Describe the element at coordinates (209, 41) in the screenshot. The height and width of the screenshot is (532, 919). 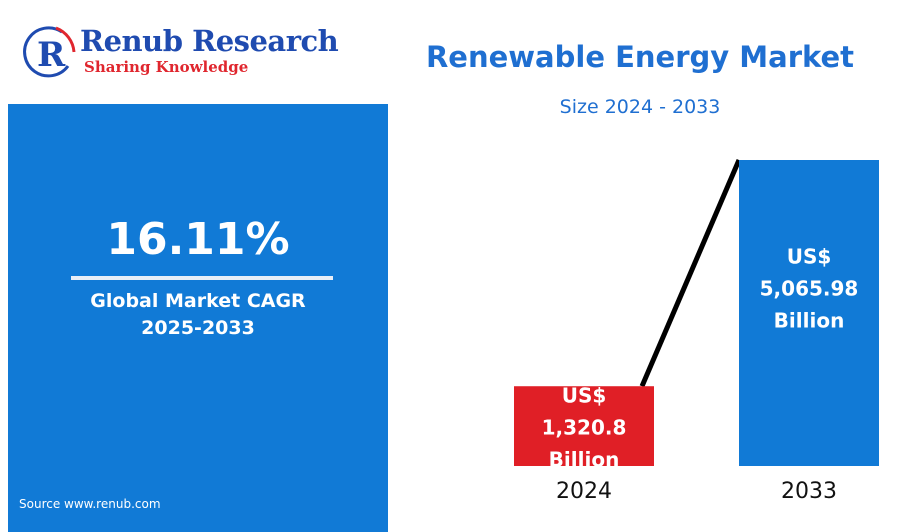
I see `logo-name: Renub Research` at that location.